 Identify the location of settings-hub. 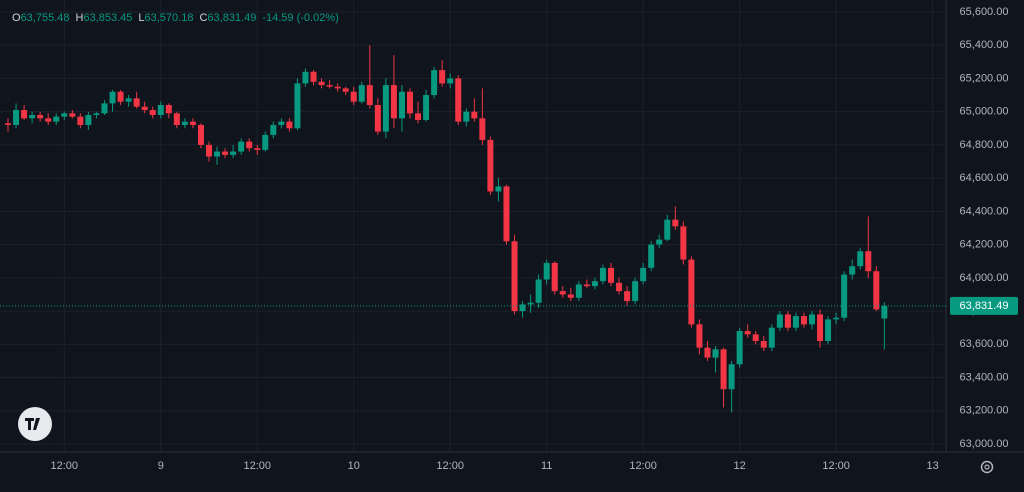
(987, 467).